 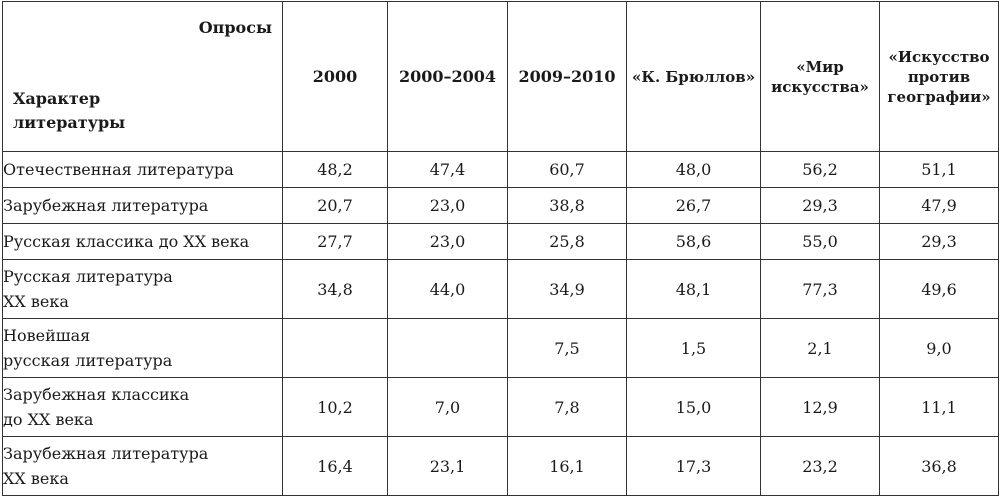 What do you see at coordinates (693, 407) in the screenshot?
I see `table-cell: 15,0` at bounding box center [693, 407].